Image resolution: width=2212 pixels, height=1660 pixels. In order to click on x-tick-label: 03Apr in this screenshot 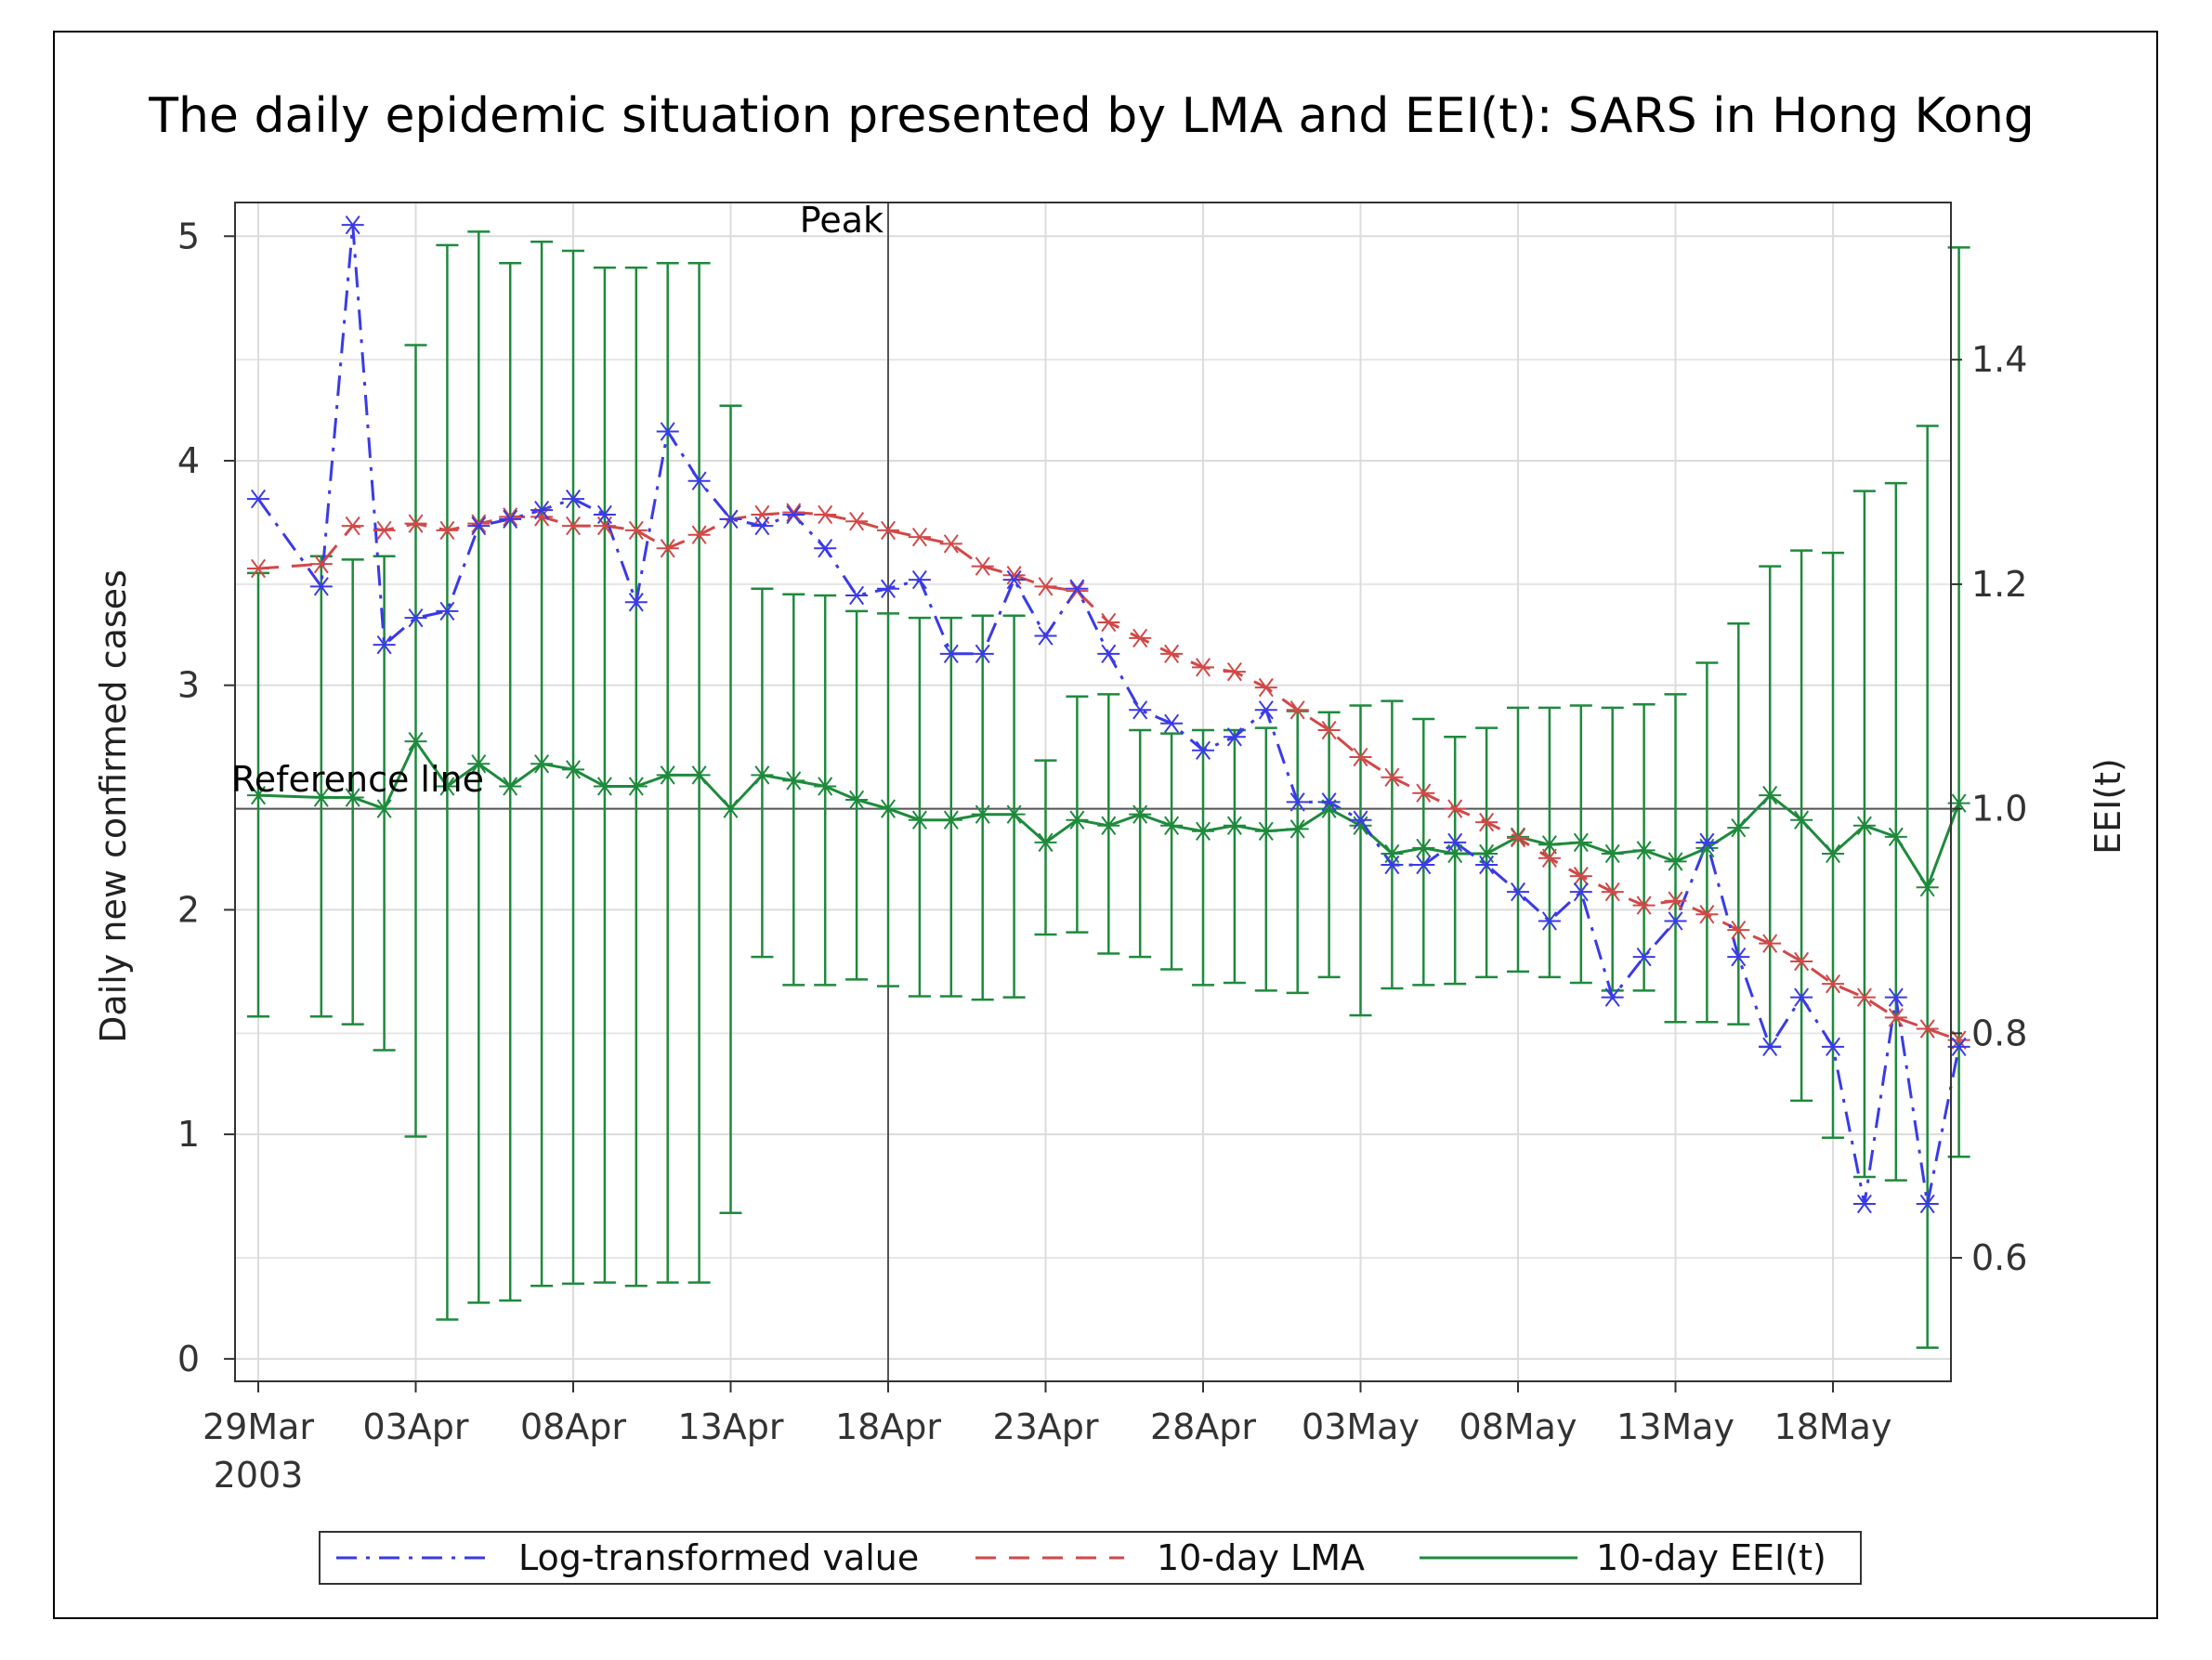, I will do `click(415, 1426)`.